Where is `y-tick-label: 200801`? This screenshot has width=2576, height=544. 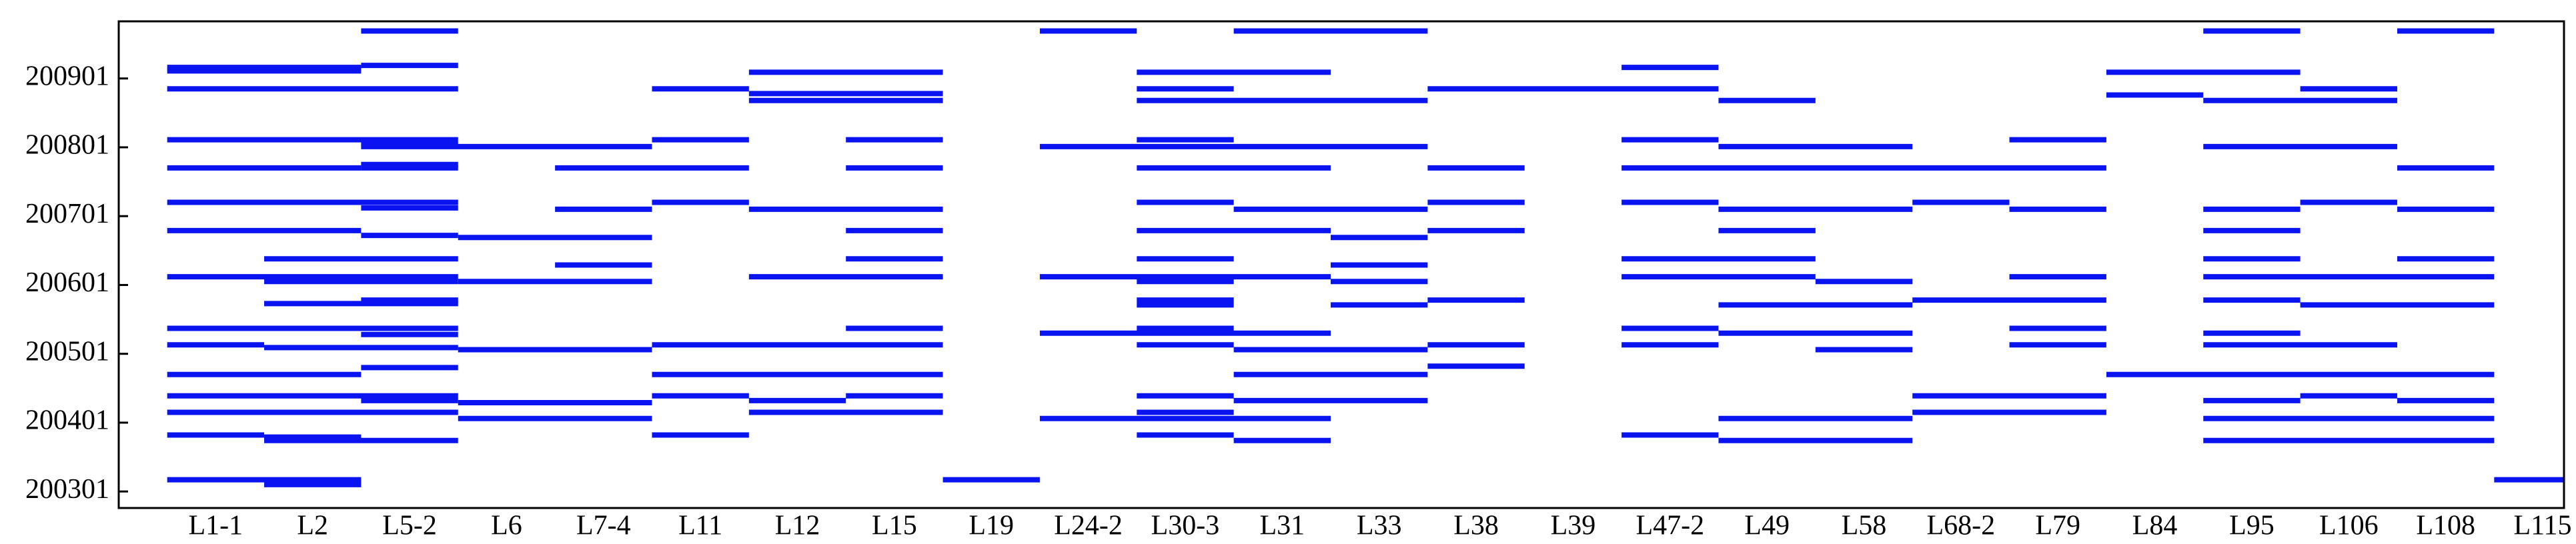 y-tick-label: 200801 is located at coordinates (67, 145).